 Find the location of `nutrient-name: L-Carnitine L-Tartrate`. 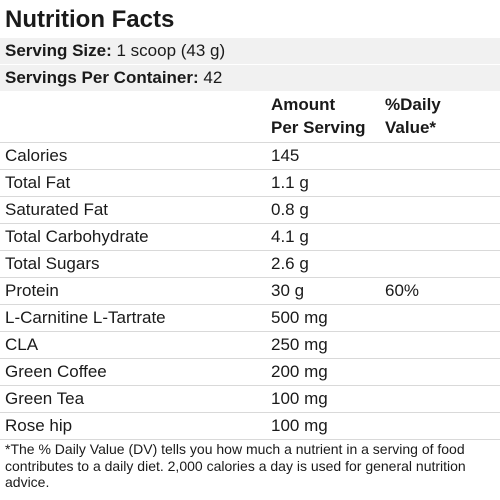

nutrient-name: L-Carnitine L-Tartrate is located at coordinates (85, 317).